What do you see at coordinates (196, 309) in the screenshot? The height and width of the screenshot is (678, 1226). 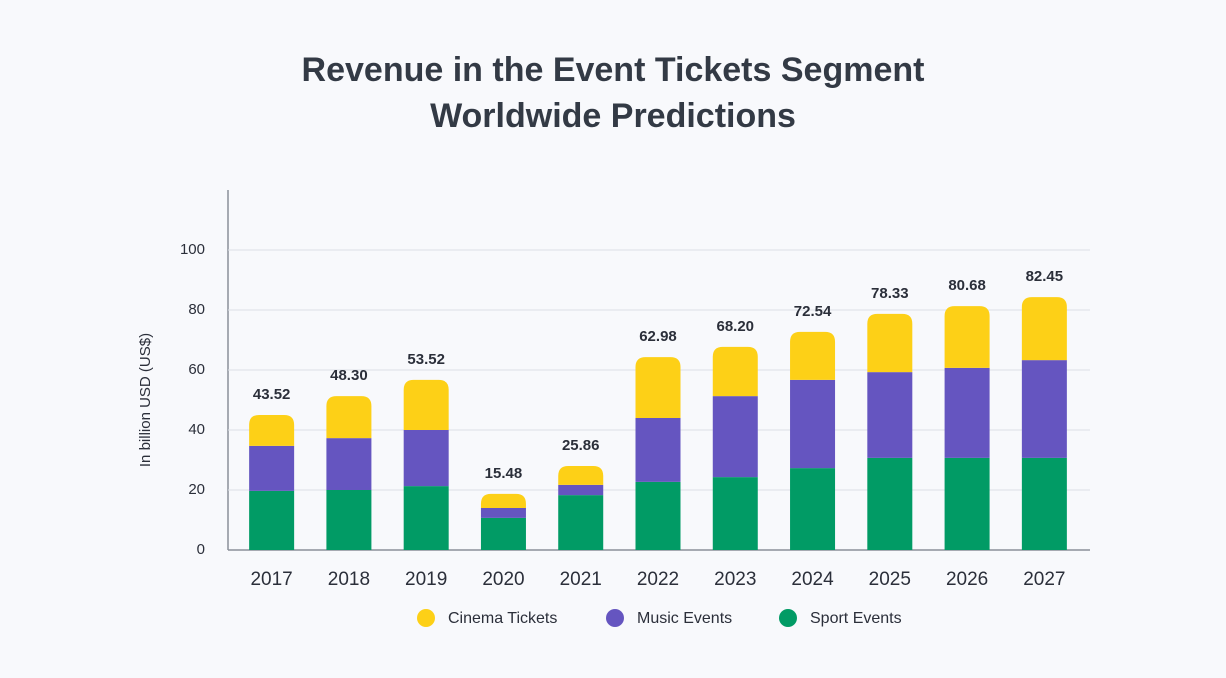 I see `y-tick-label: 80` at bounding box center [196, 309].